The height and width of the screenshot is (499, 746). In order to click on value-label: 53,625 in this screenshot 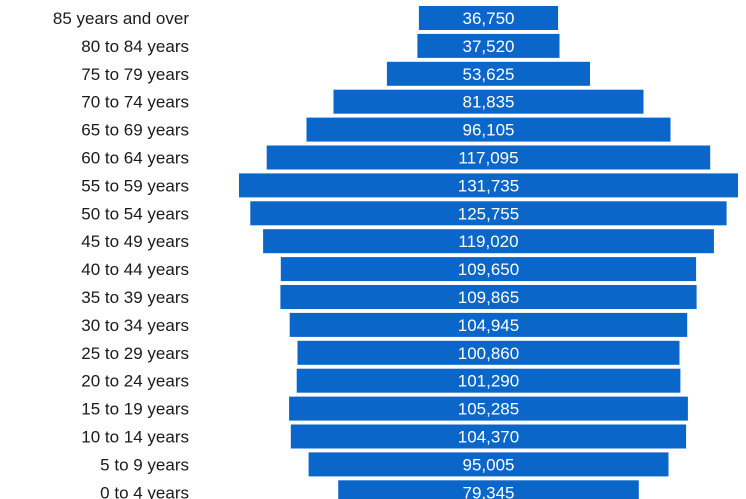, I will do `click(489, 74)`.